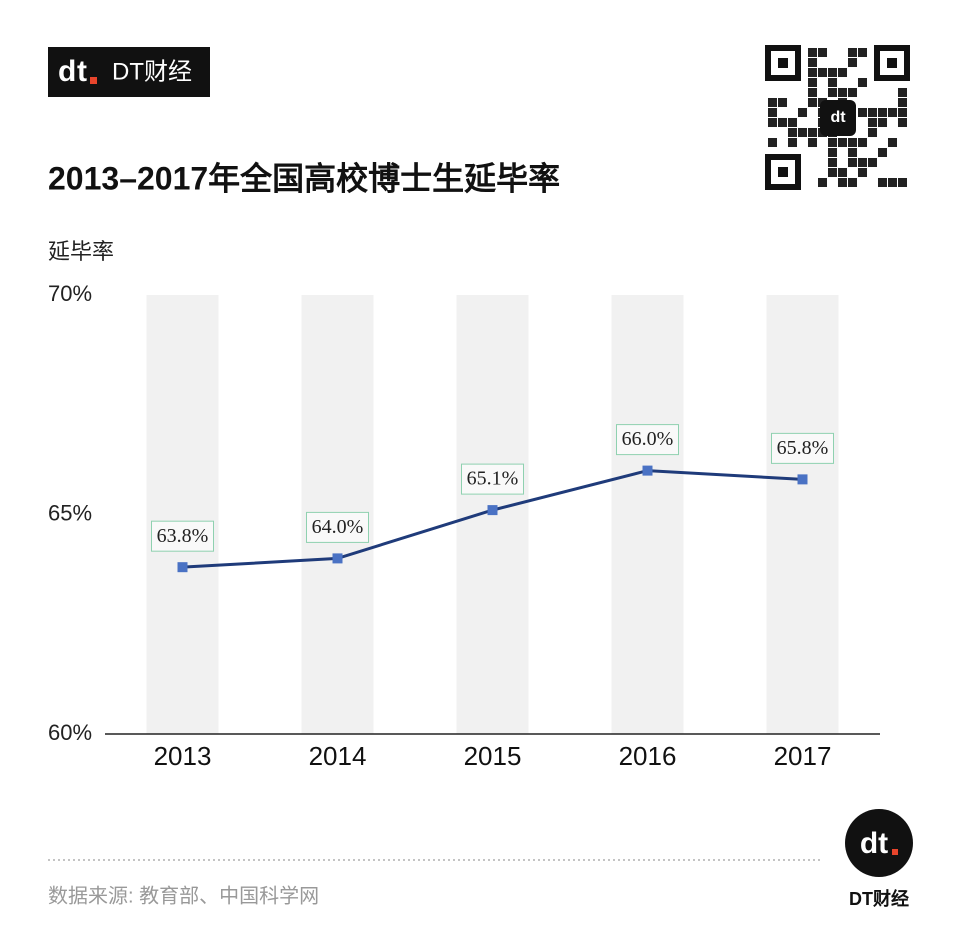 This screenshot has width=960, height=929. Describe the element at coordinates (152, 71) in the screenshot. I see `logo-text: DT财经` at that location.